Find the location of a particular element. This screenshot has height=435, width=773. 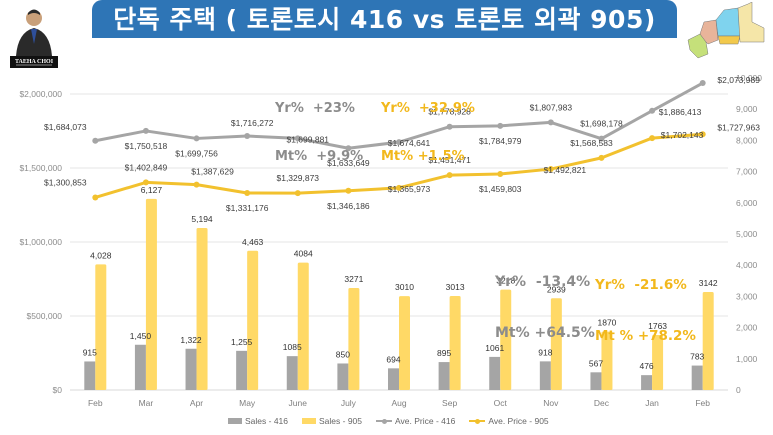

x-axis-category-label: Oct is located at coordinates (501, 403).